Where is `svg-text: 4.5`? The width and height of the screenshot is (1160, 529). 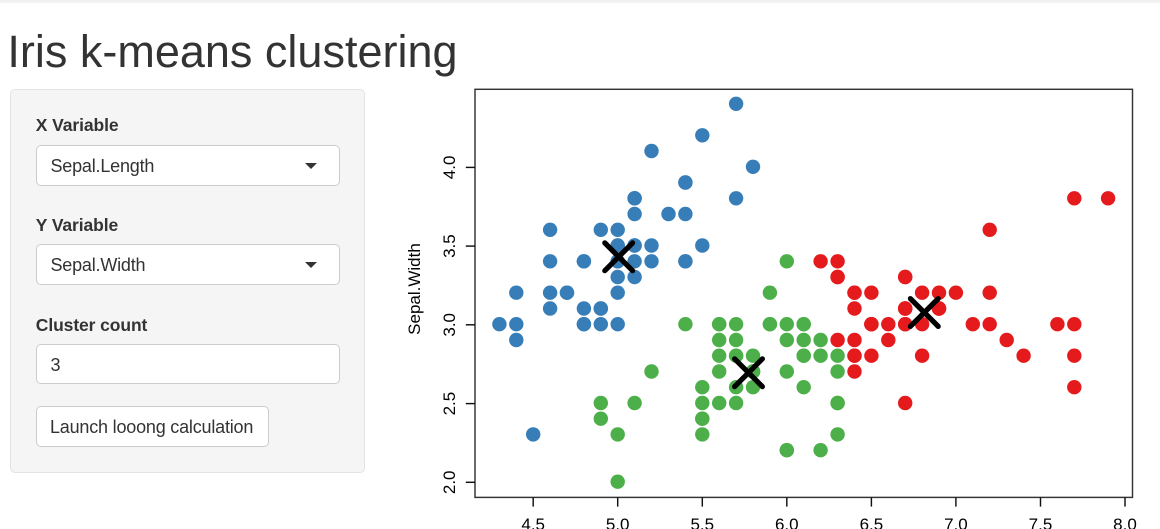
svg-text: 4.5 is located at coordinates (533, 522).